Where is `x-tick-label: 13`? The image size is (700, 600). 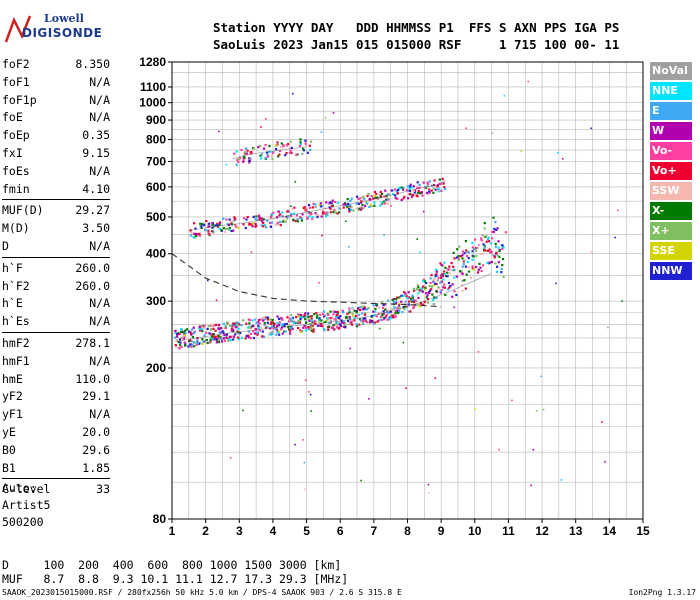 x-tick-label: 13 is located at coordinates (576, 531).